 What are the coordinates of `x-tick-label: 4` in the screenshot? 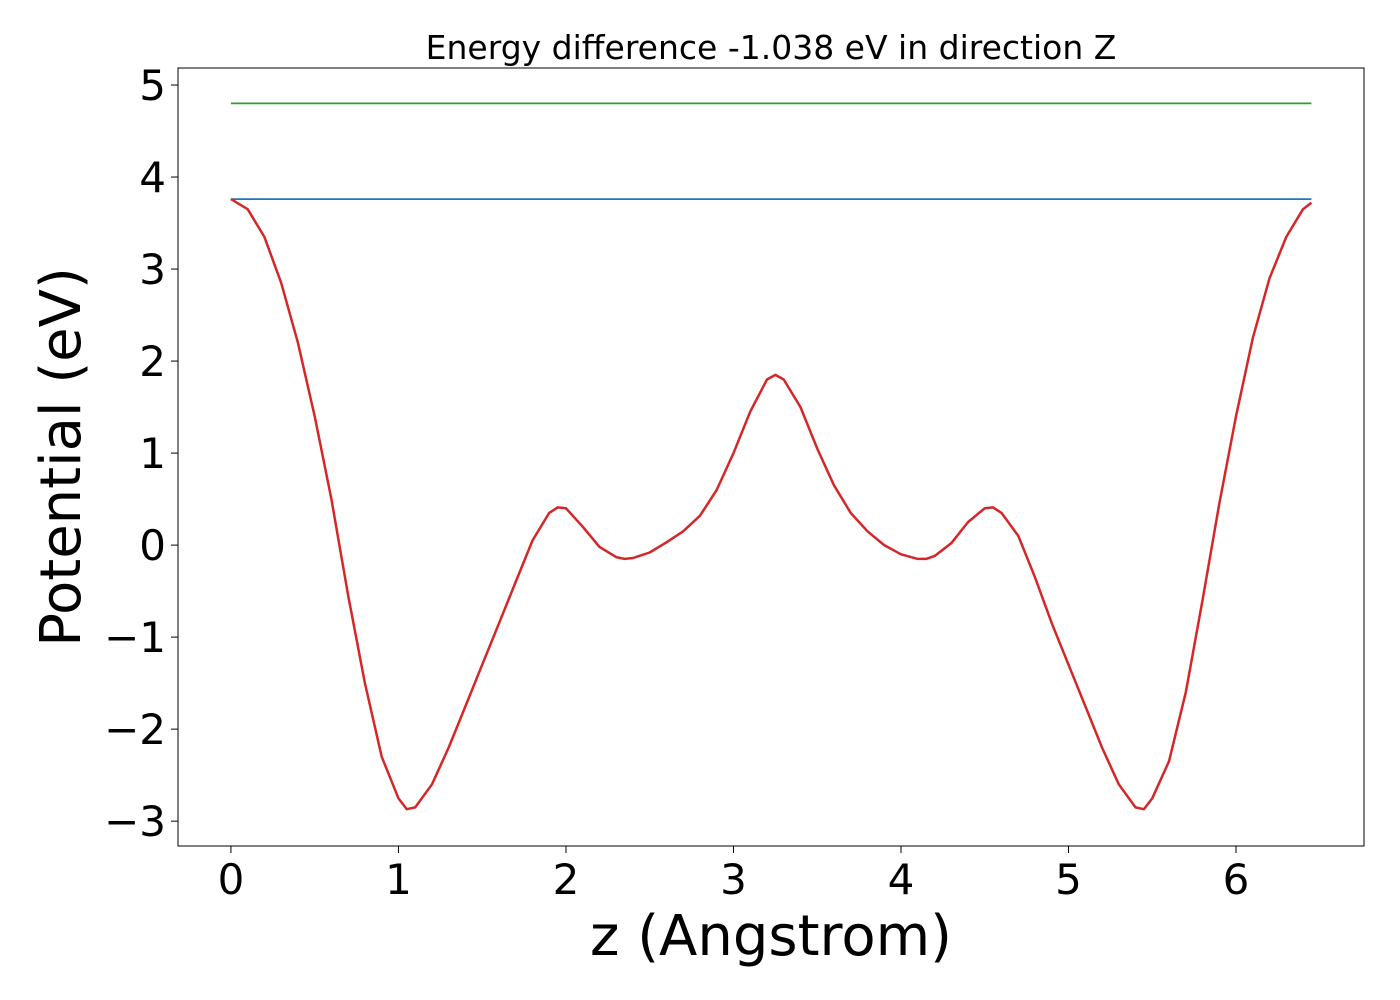 It's located at (901, 879).